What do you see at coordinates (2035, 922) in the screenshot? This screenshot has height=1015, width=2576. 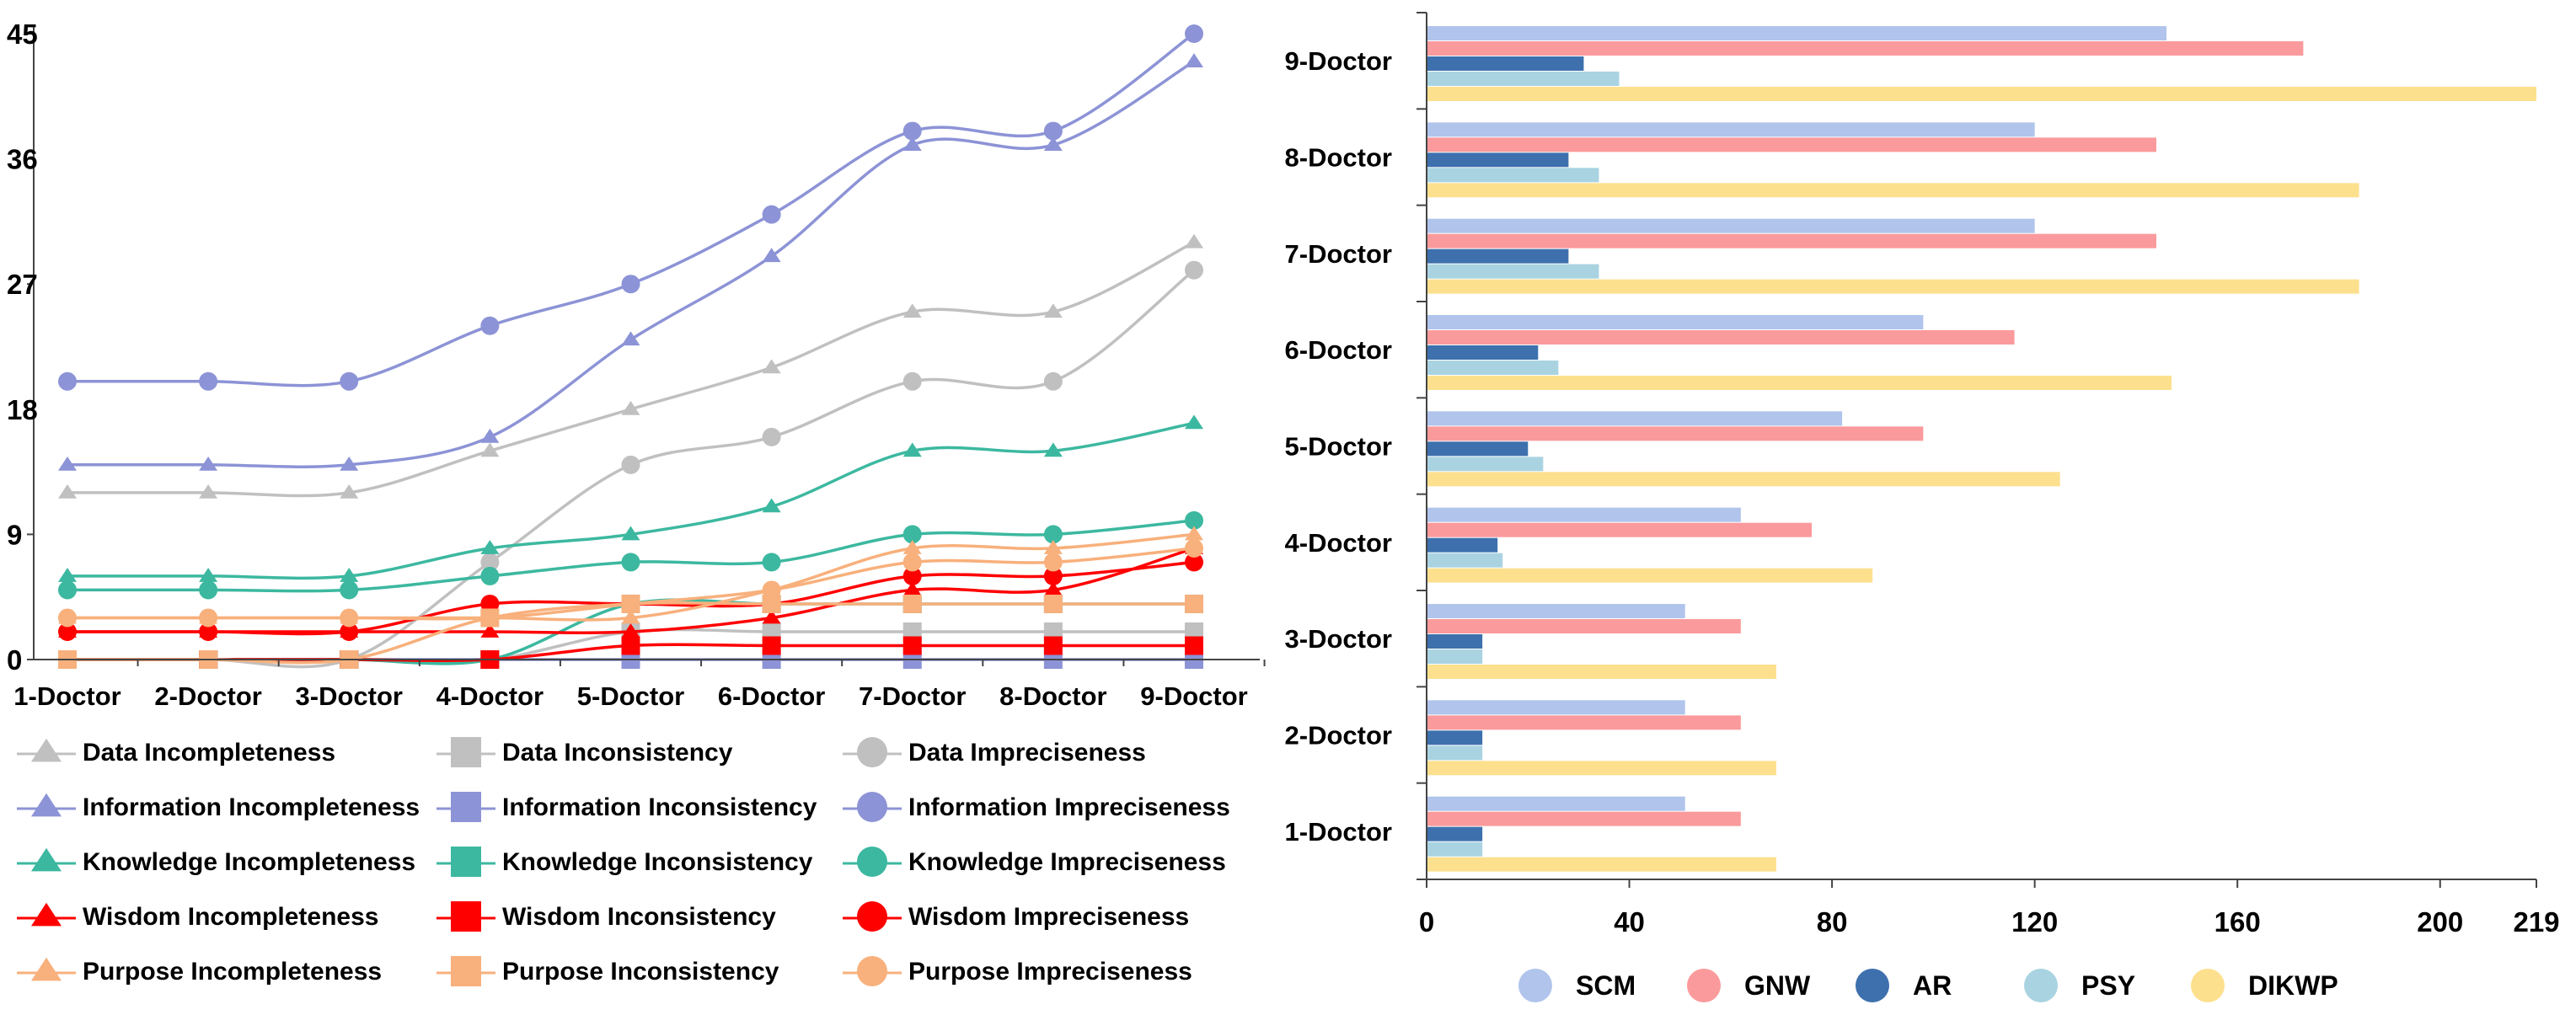 I see `x-tick-label: 120` at bounding box center [2035, 922].